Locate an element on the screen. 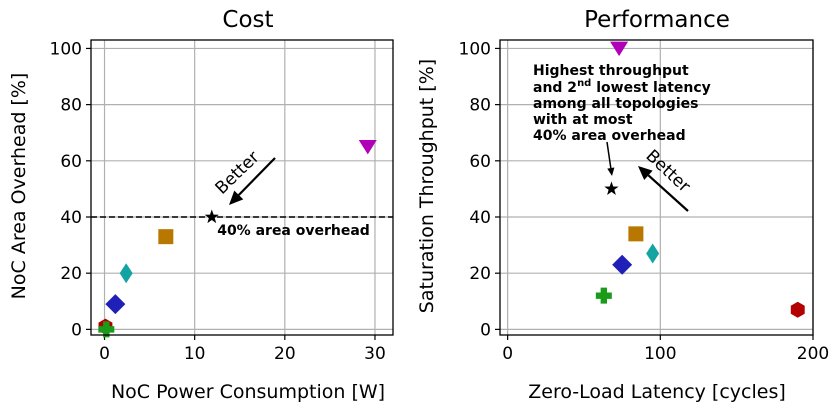 This screenshot has height=415, width=830. threshold-label: 40% area overhead is located at coordinates (293, 231).